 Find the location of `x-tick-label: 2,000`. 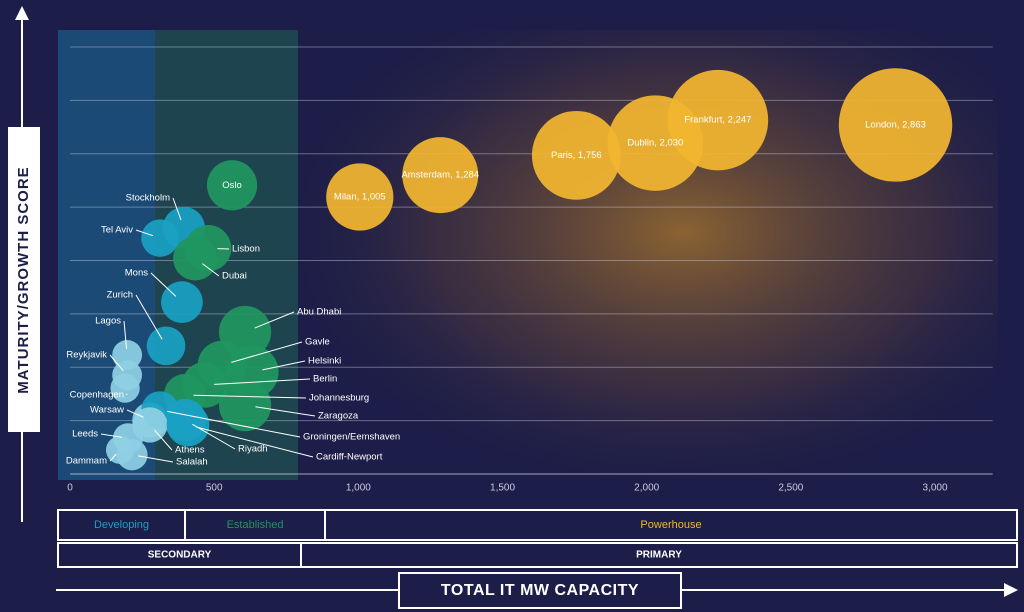

x-tick-label: 2,000 is located at coordinates (646, 488).